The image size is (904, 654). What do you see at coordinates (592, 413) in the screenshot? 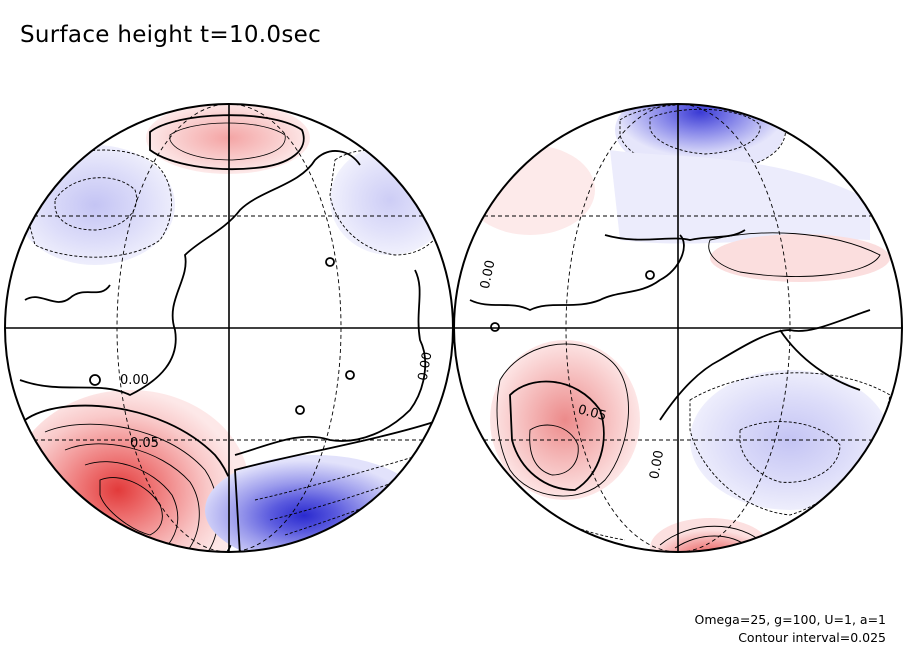
I see `right-contour-label-2: 0.05` at bounding box center [592, 413].